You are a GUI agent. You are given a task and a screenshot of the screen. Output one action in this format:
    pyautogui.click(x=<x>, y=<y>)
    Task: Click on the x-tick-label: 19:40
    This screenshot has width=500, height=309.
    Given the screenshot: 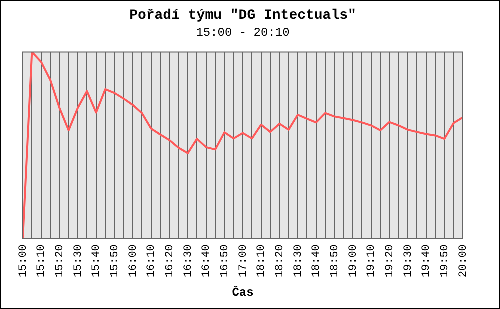 What is the action you would take?
    pyautogui.click(x=427, y=261)
    